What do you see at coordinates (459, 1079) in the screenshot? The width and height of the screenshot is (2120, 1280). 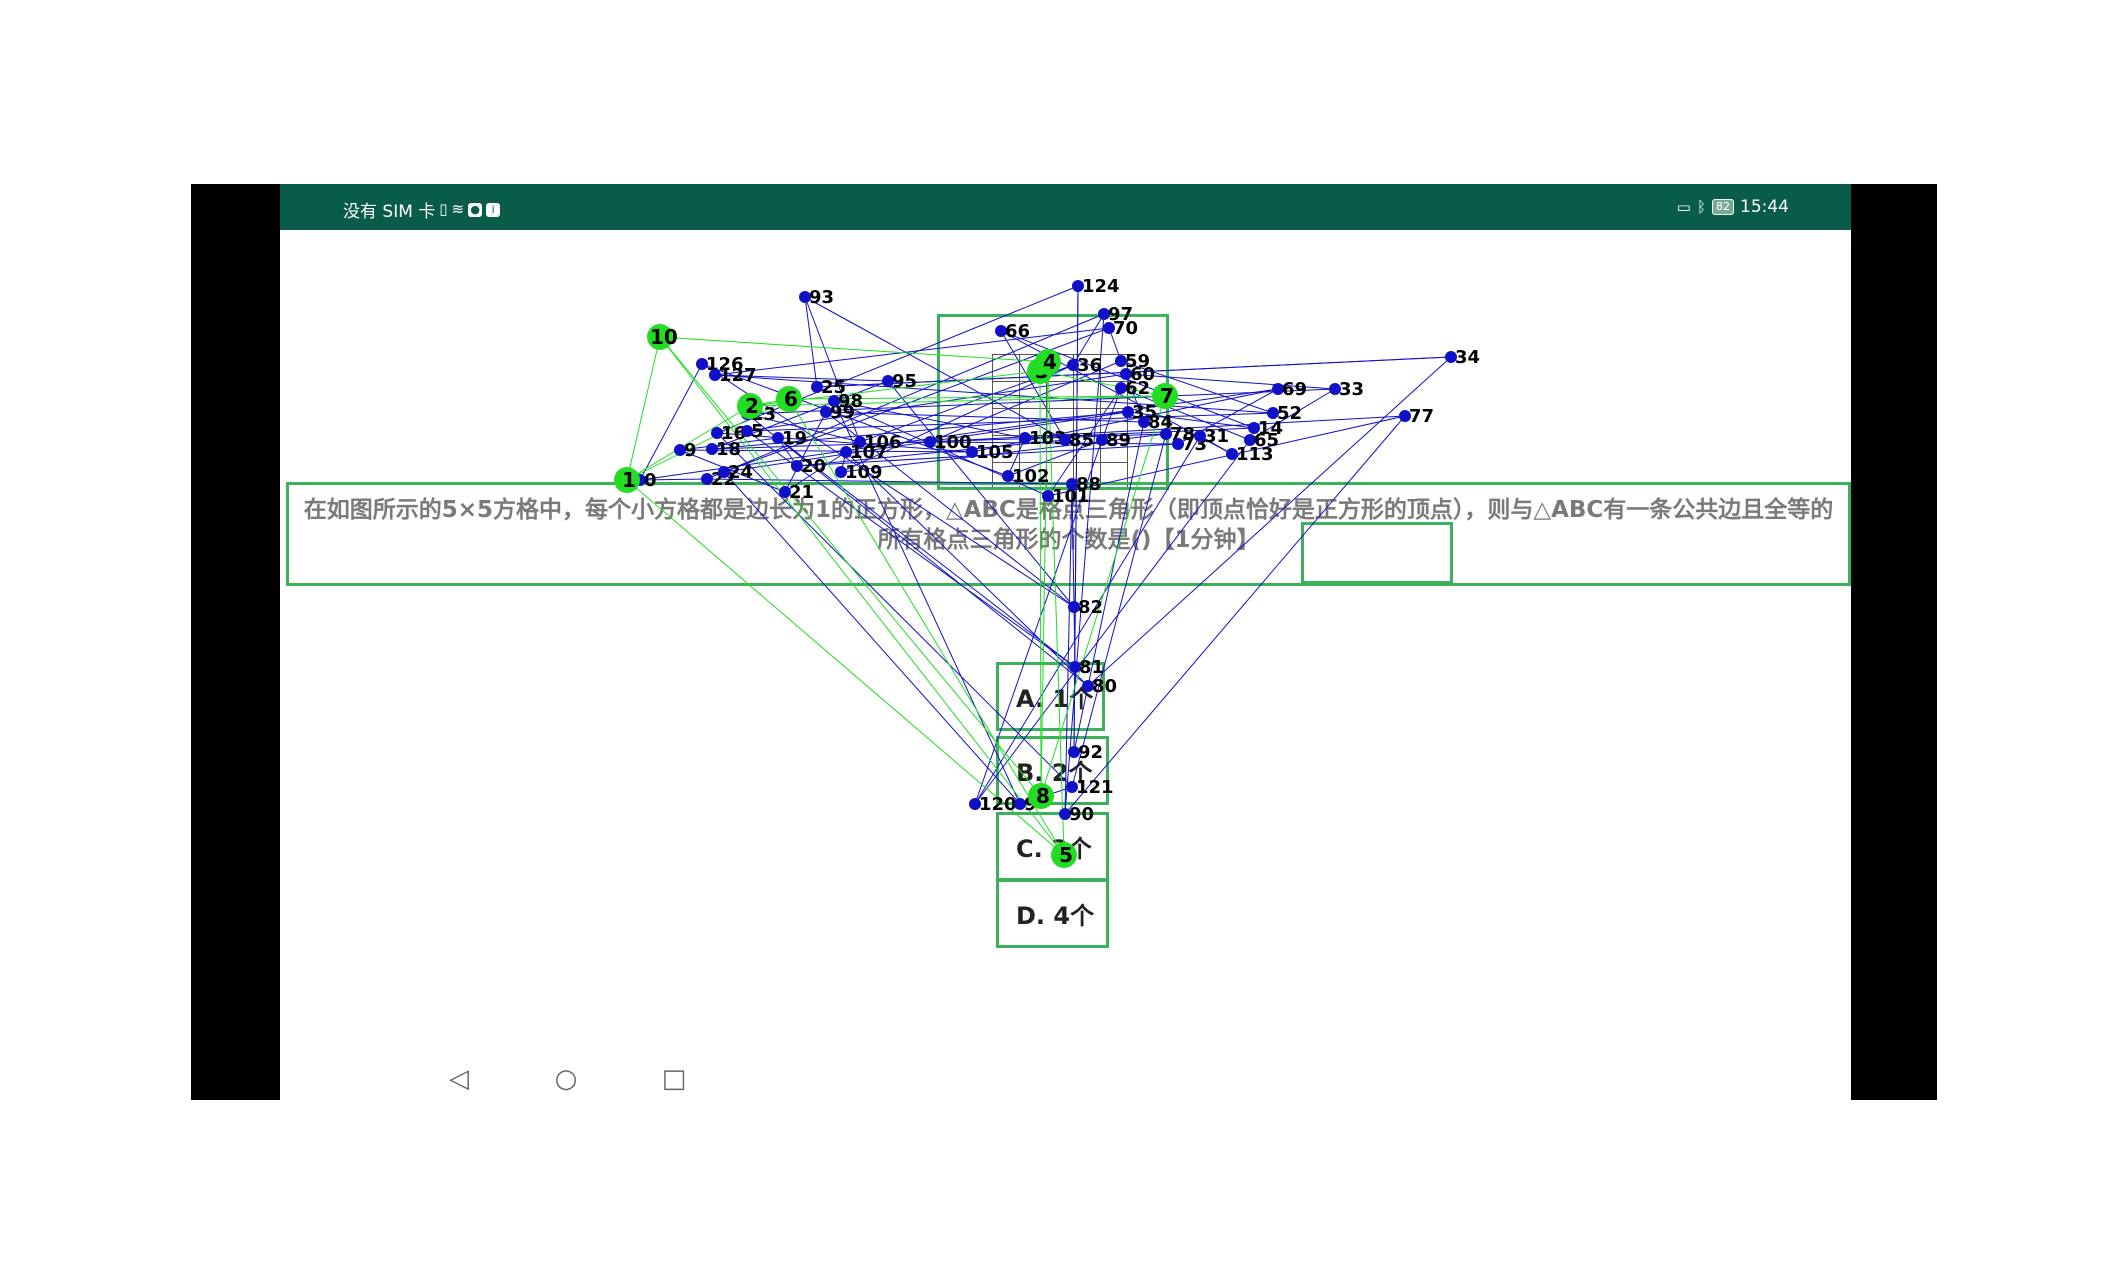 I see `back-icon: ◁` at bounding box center [459, 1079].